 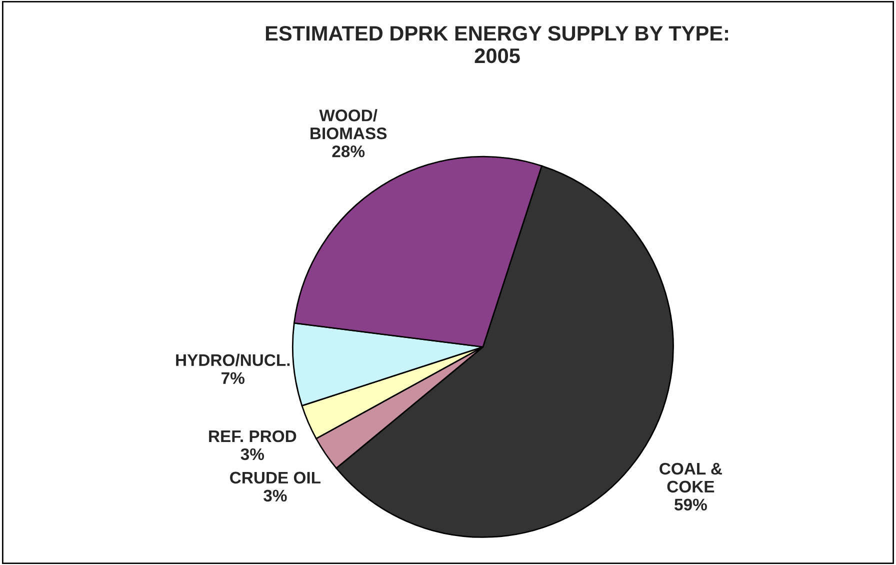 I want to click on data-label: 59%, so click(x=690, y=504).